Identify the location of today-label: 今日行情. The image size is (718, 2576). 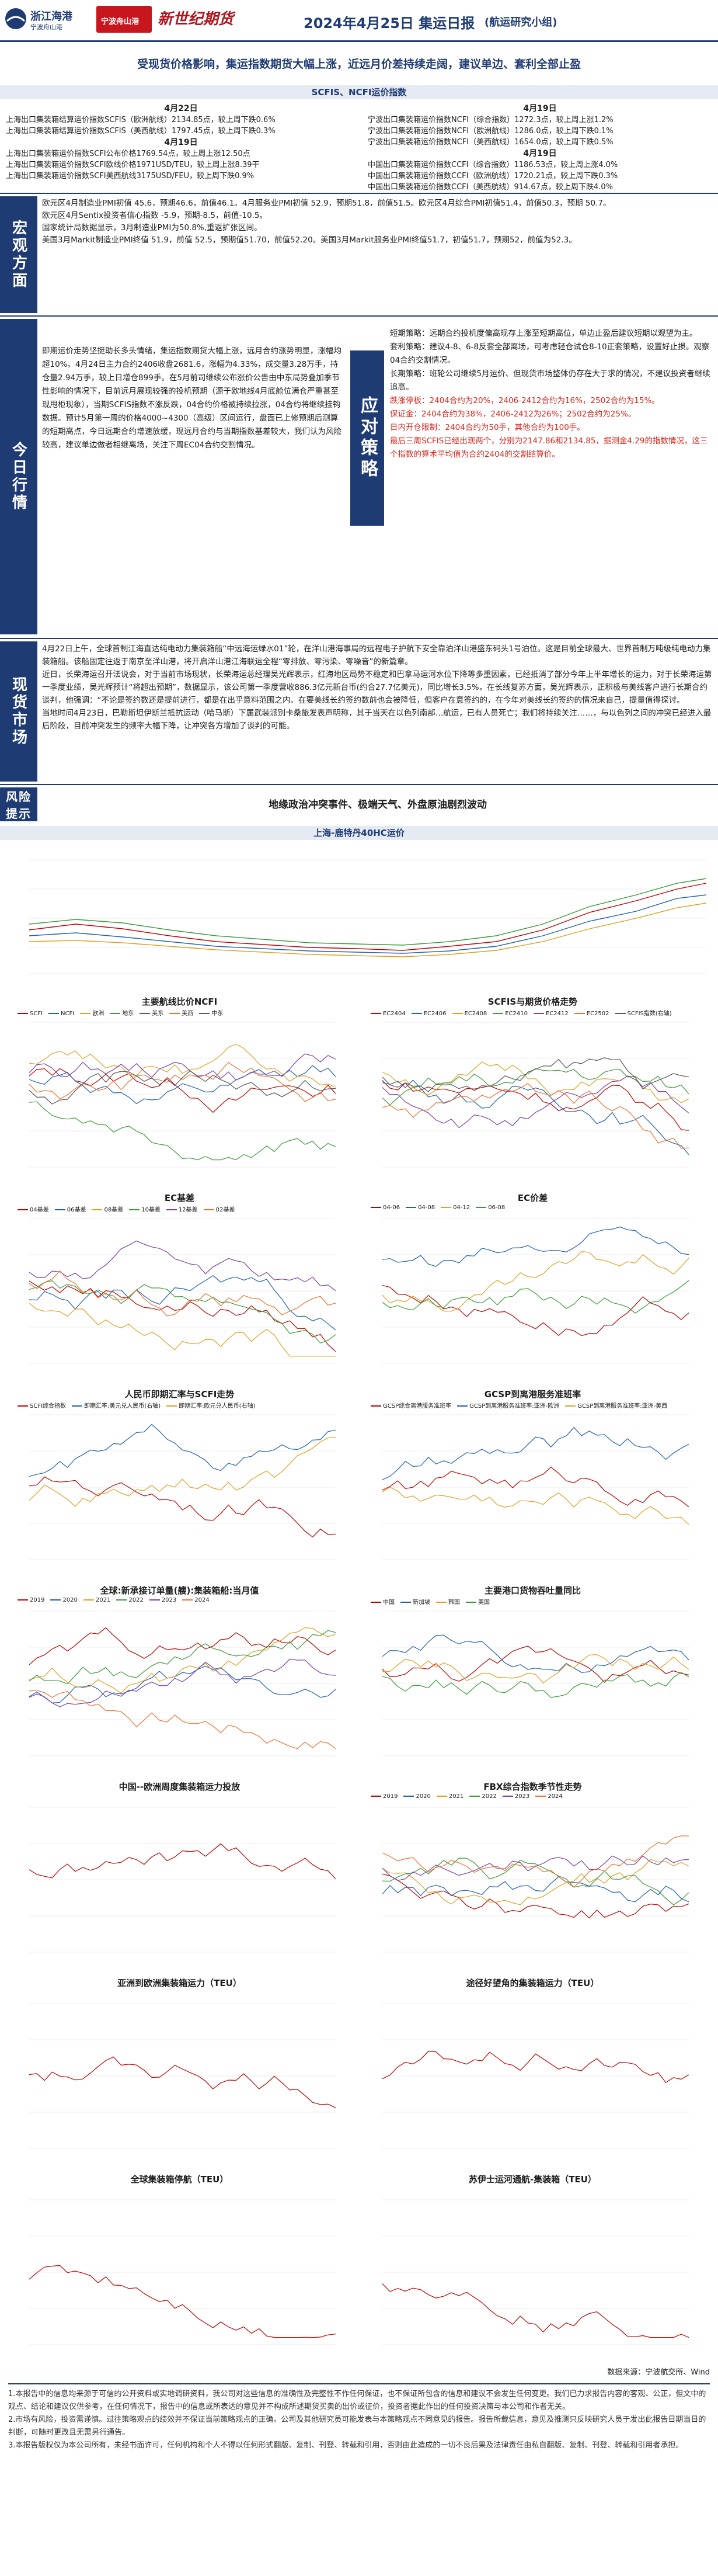
(18, 476).